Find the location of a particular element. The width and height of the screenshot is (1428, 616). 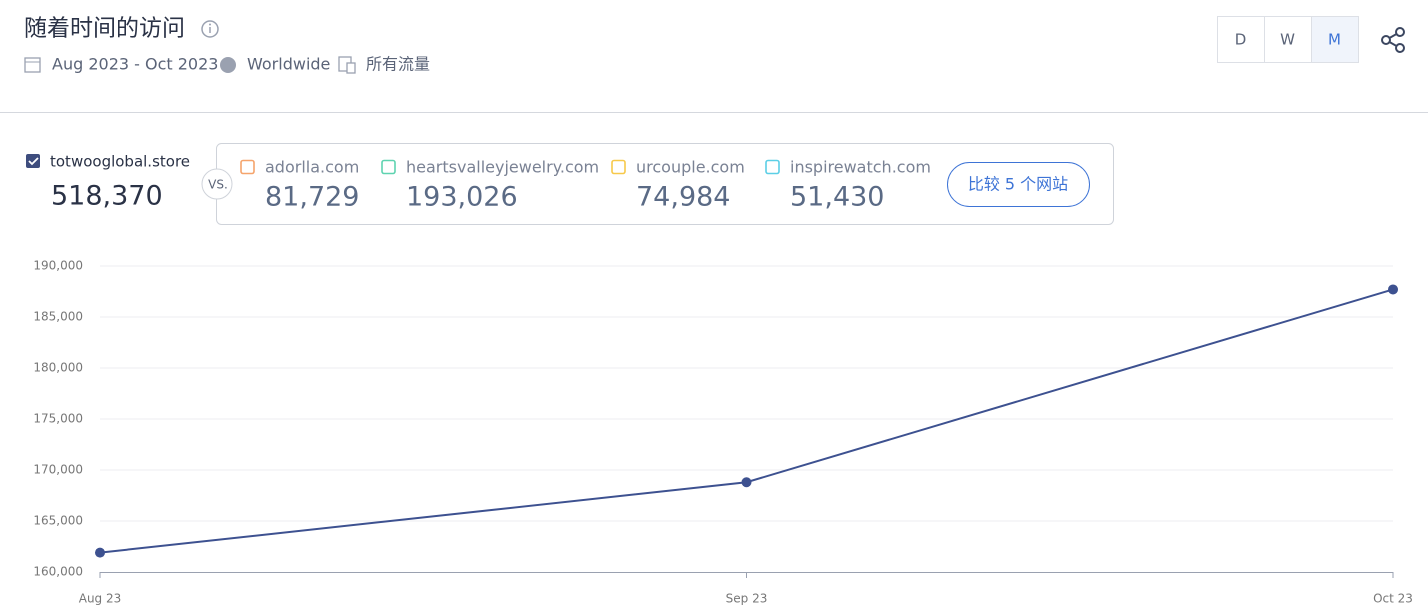

granularity-label: D is located at coordinates (1241, 40).